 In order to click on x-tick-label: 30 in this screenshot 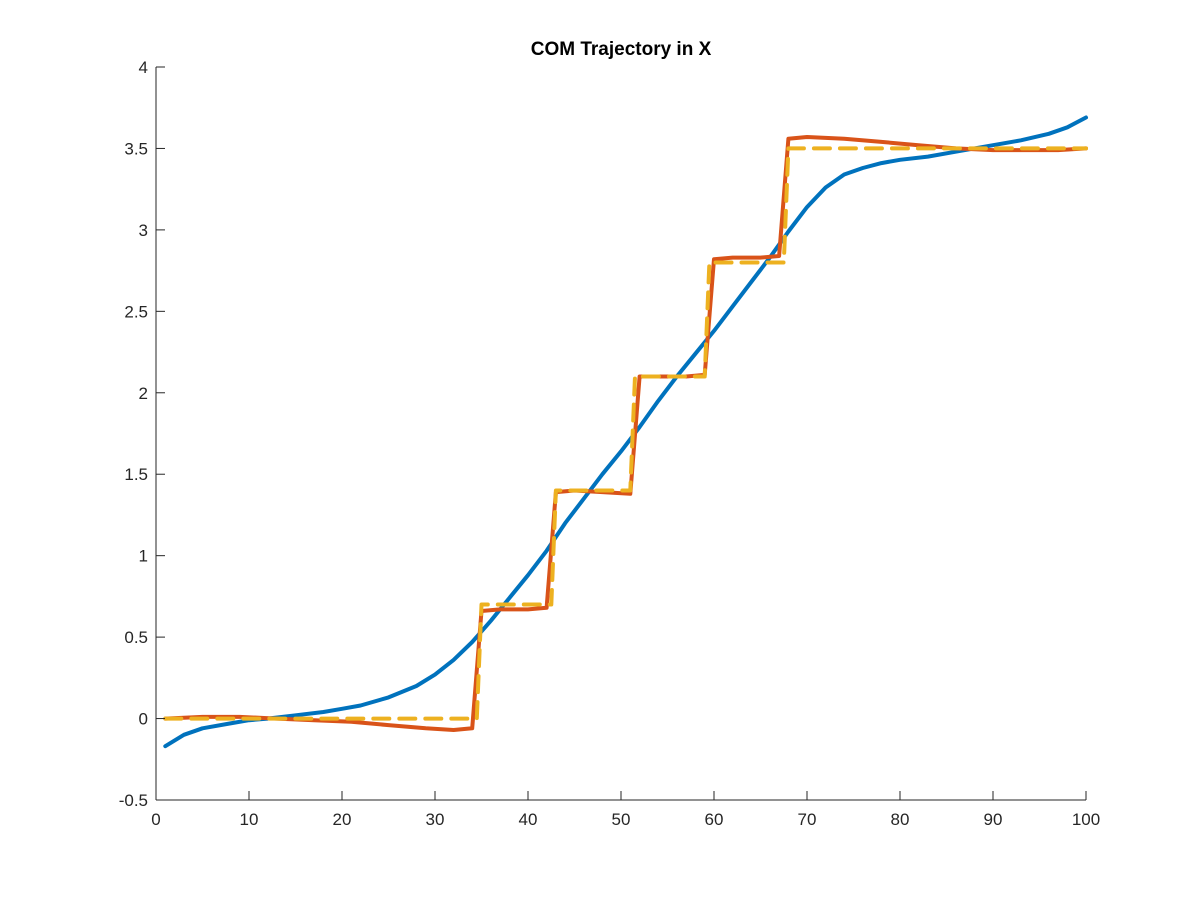, I will do `click(435, 819)`.